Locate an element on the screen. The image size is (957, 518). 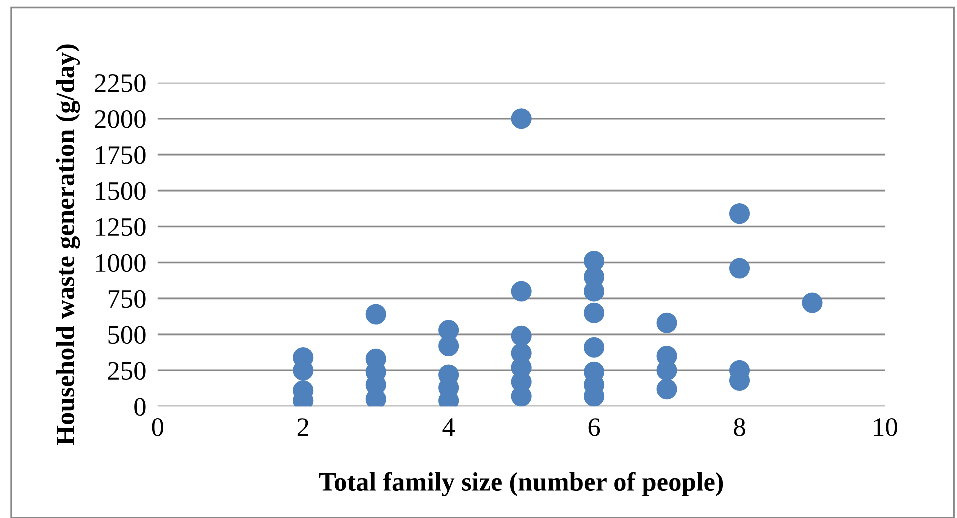
x-tick-label: 6 is located at coordinates (594, 427).